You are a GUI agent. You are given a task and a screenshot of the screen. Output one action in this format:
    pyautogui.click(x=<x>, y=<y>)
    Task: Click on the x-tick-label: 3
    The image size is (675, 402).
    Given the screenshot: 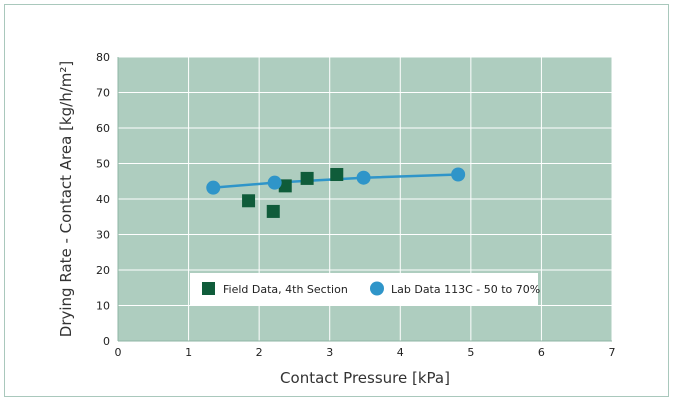 What is the action you would take?
    pyautogui.click(x=329, y=352)
    